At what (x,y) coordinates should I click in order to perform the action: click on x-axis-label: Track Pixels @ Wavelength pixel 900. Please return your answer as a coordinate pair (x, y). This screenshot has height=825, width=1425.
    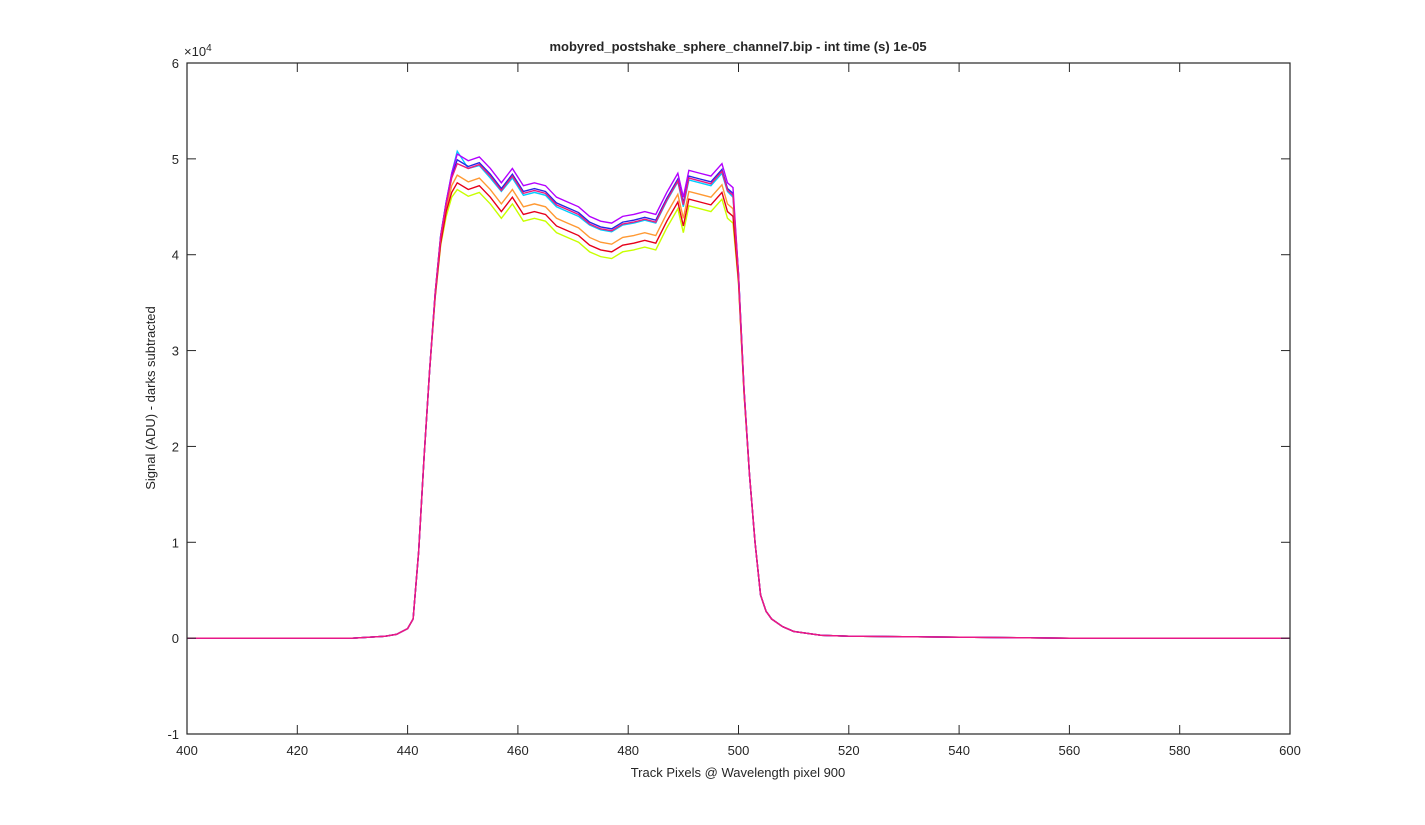
    Looking at the image, I should click on (738, 772).